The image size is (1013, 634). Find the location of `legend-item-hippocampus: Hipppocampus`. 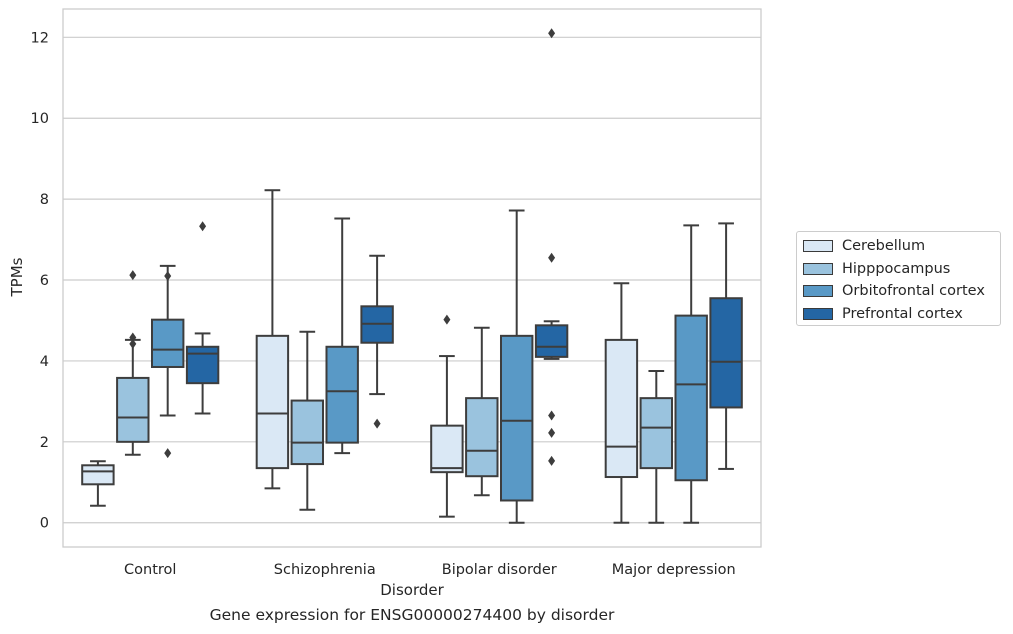

legend-item-hippocampus: Hipppocampus is located at coordinates (901, 269).